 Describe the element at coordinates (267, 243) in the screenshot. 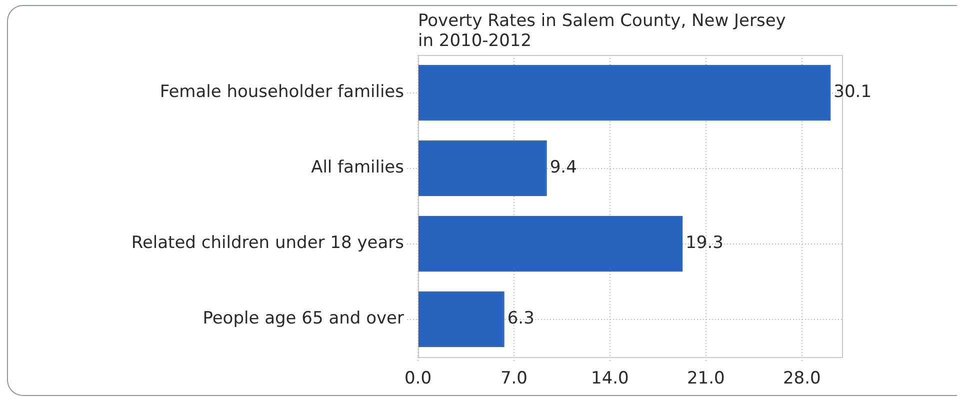

I see `y-tick-label: Related children under 18 years` at that location.